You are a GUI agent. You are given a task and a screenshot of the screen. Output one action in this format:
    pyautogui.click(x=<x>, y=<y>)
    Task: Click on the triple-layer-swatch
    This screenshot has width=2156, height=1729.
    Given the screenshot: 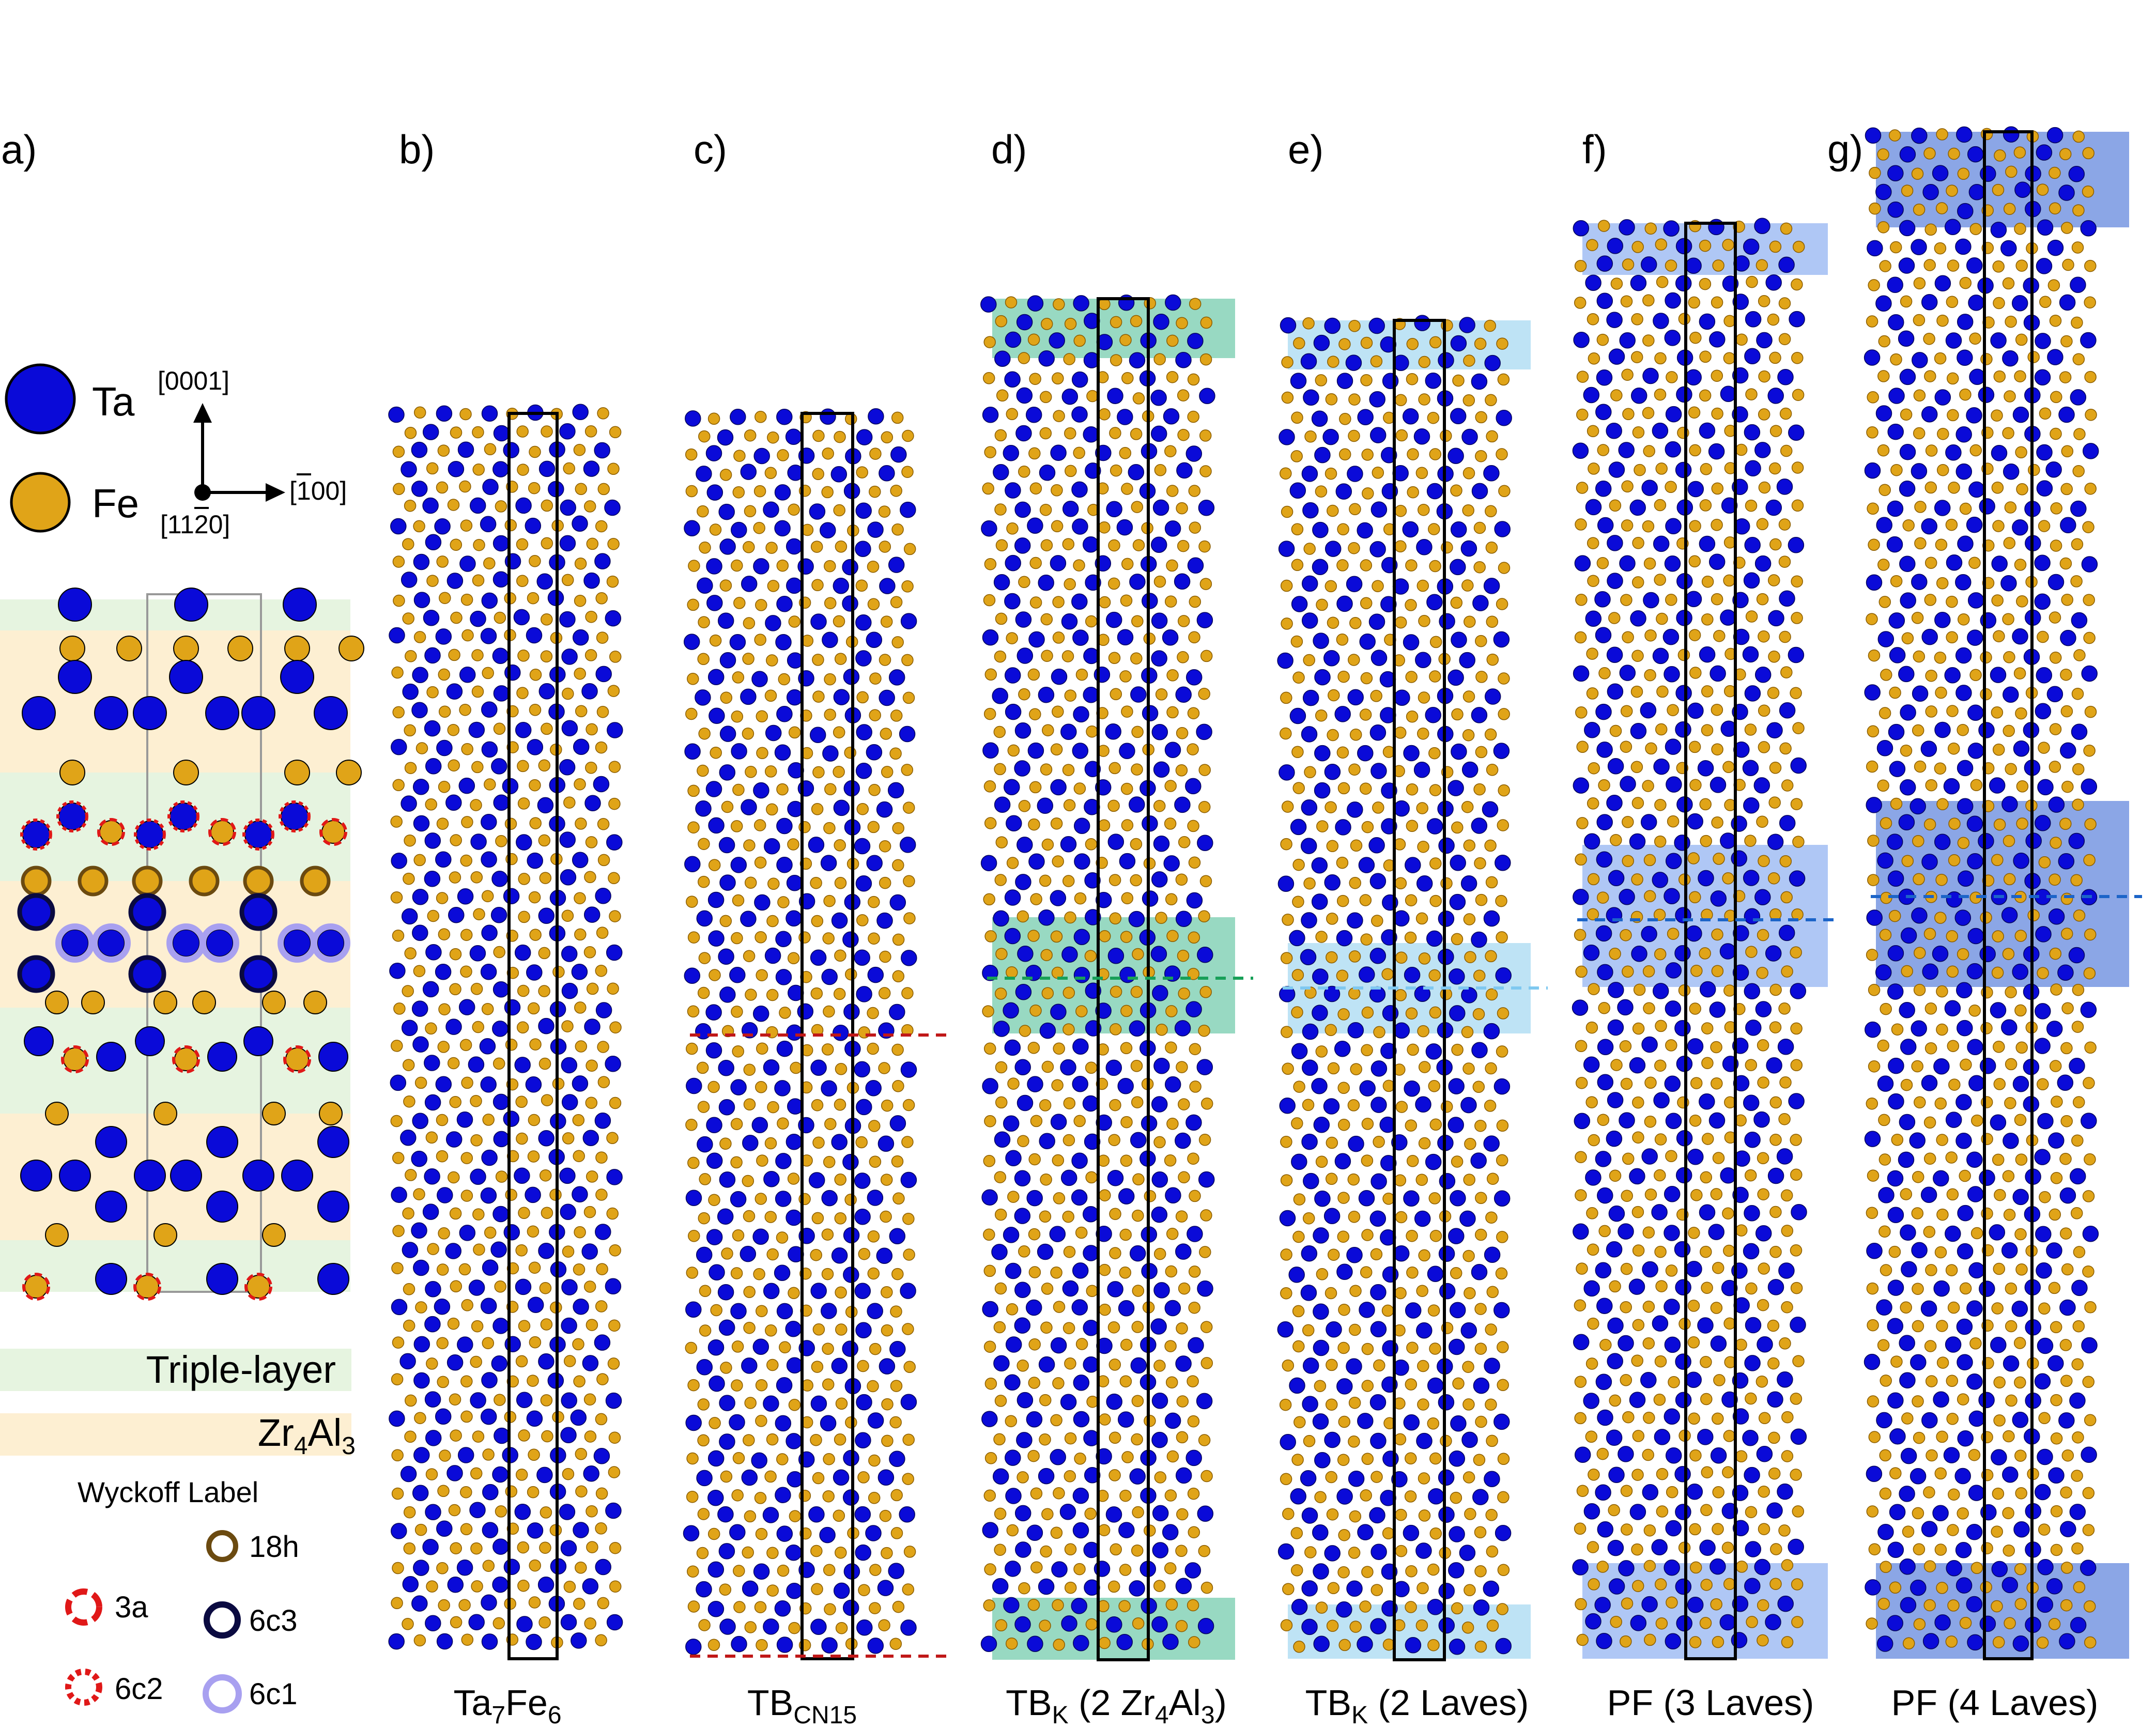 What is the action you would take?
    pyautogui.click(x=176, y=1370)
    